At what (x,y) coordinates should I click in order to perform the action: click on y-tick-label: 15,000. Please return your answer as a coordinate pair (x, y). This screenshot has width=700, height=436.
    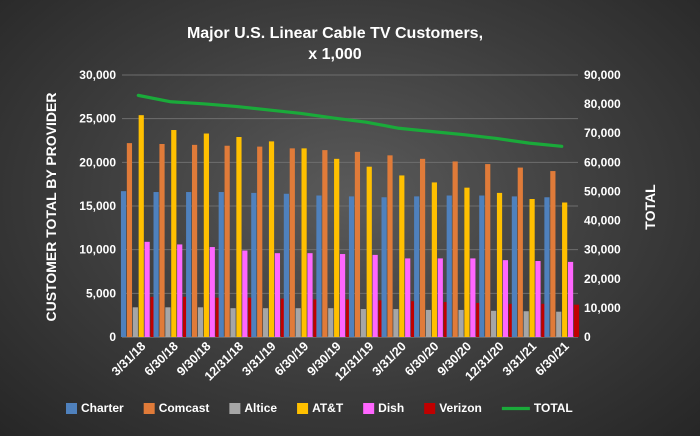
    Looking at the image, I should click on (97, 206).